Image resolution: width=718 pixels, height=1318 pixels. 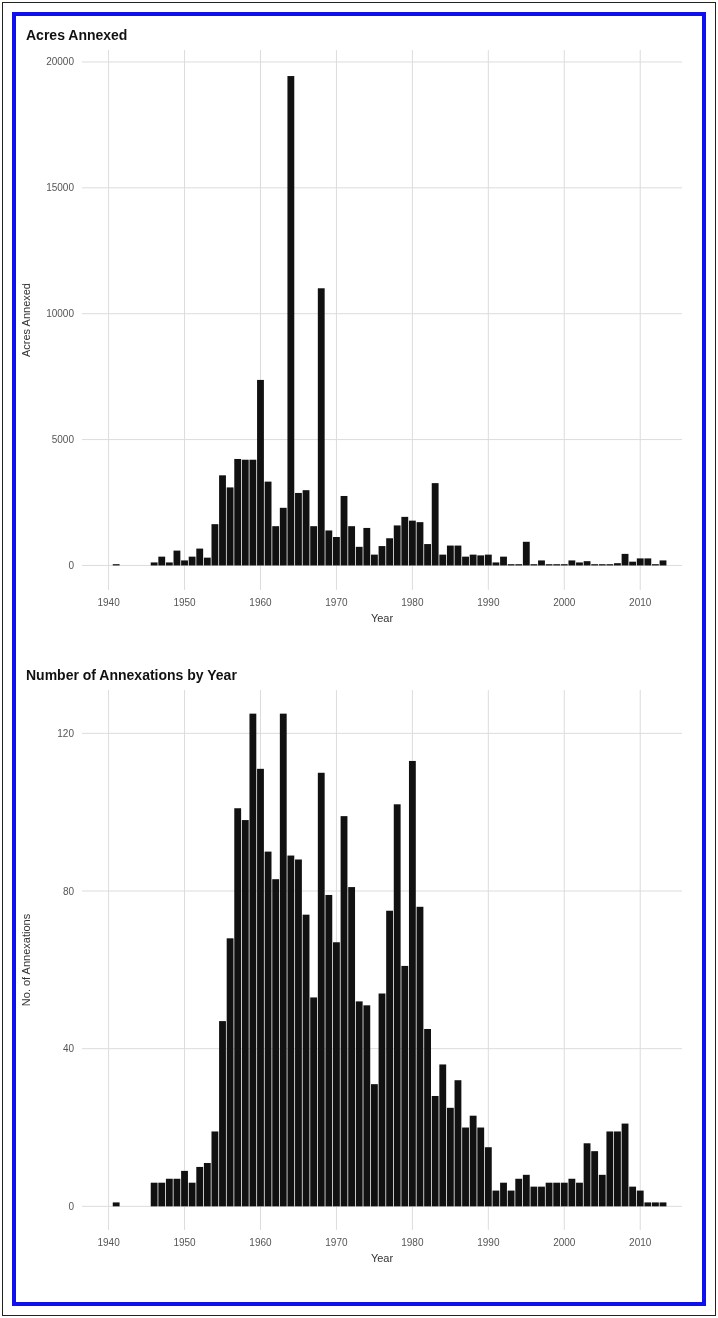 I want to click on bar, so click(x=116, y=1204).